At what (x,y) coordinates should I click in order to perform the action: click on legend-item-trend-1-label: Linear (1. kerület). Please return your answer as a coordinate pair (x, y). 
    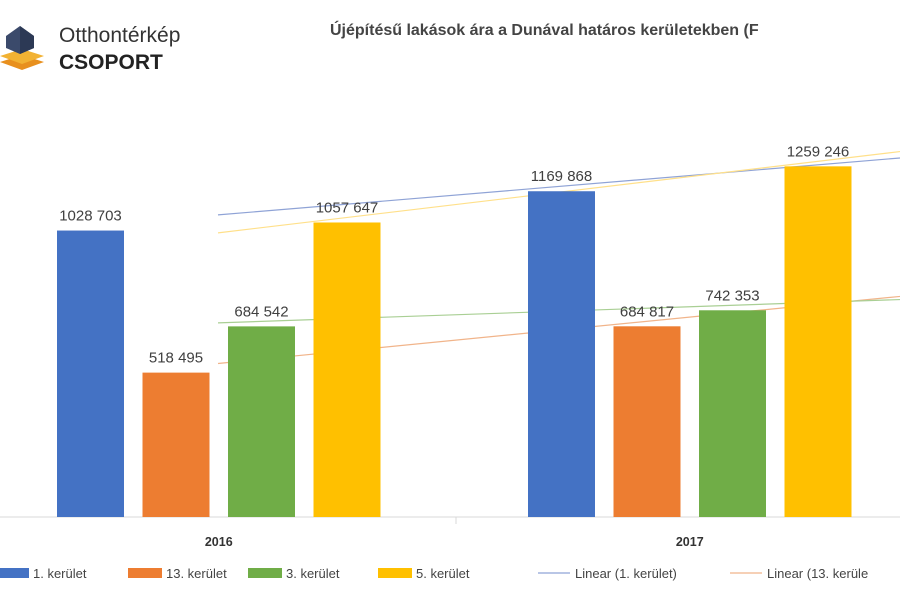
    Looking at the image, I should click on (626, 573).